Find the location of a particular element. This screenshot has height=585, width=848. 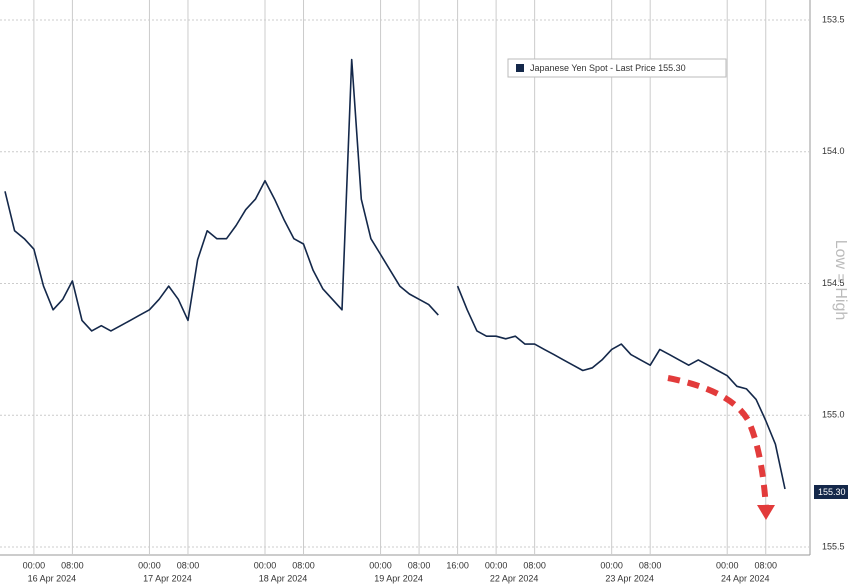

y-tick-label: 154.5 is located at coordinates (833, 283).